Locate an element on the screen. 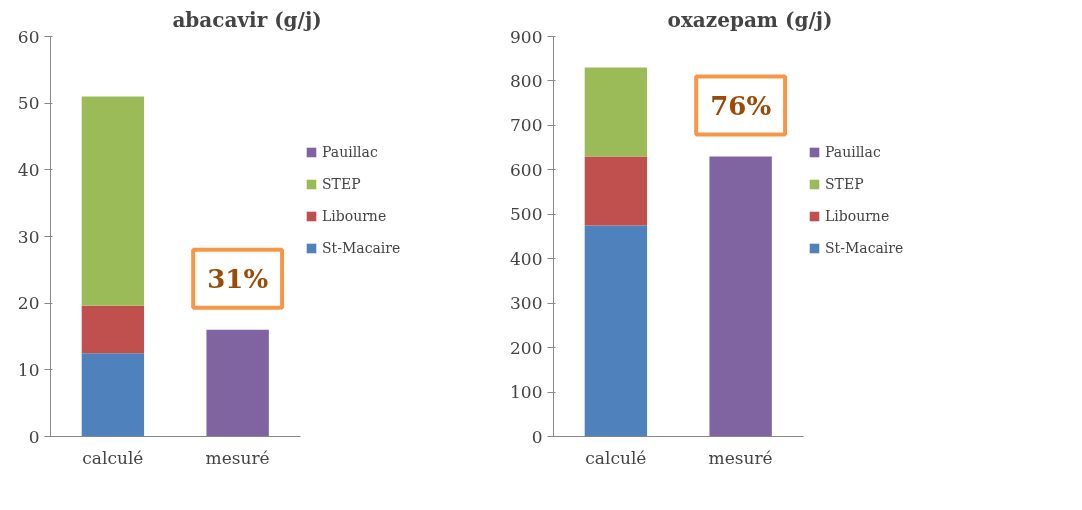 The image size is (1082, 510). y-tick-label: 40 is located at coordinates (28, 169).